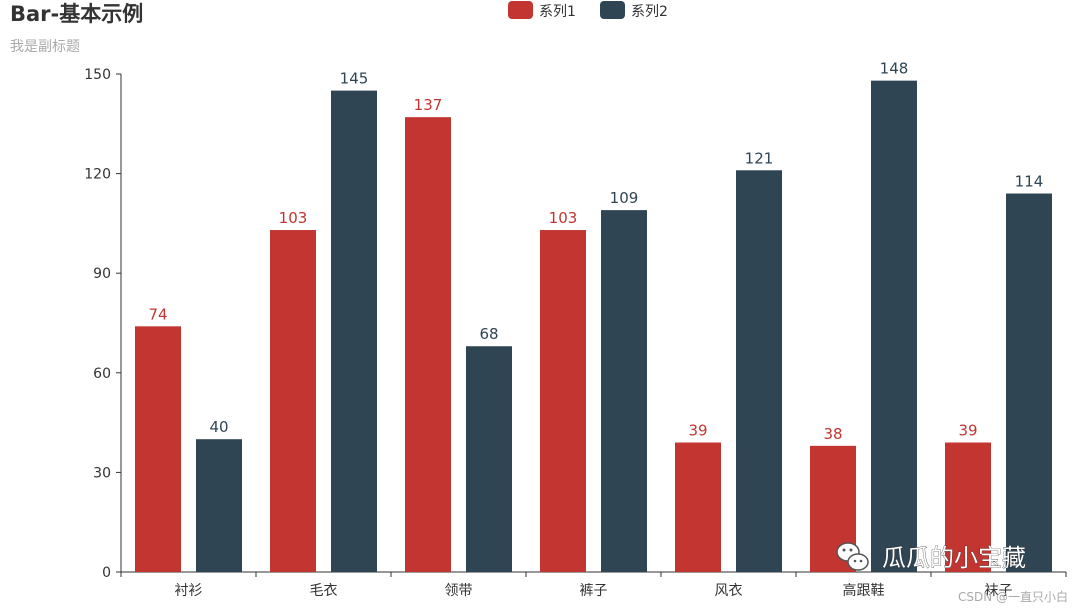  I want to click on watermark: 瓜瓜的小宝藏, so click(931, 557).